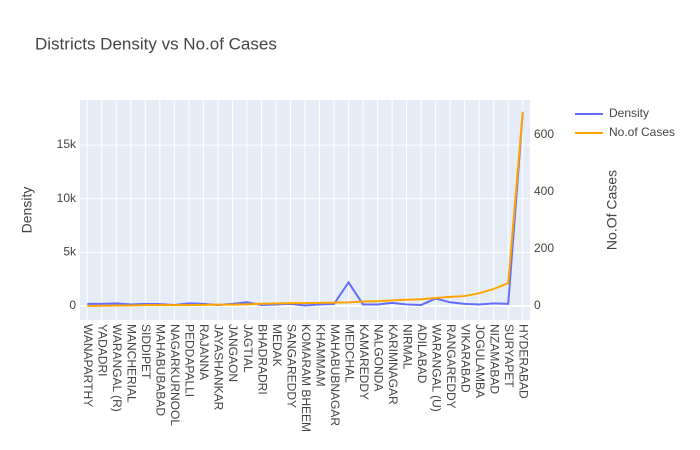 Image resolution: width=700 pixels, height=450 pixels. I want to click on x-tick-label: MEDAK, so click(277, 345).